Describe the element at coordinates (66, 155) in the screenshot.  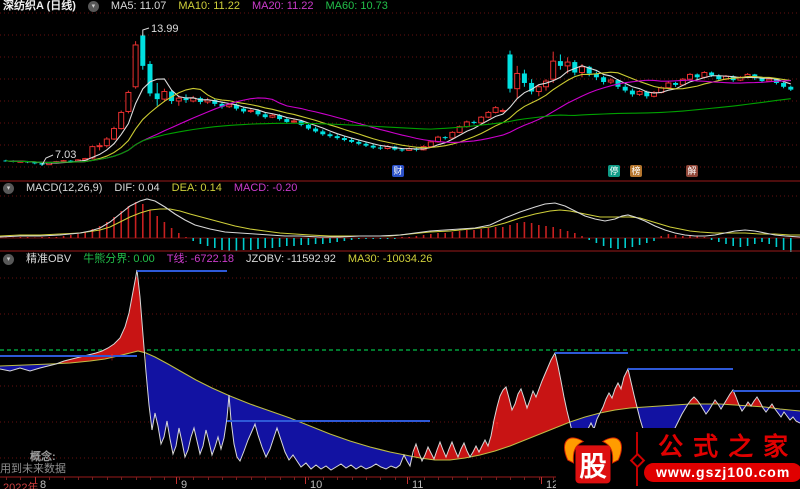
I see `low-price-label: 7.03` at that location.